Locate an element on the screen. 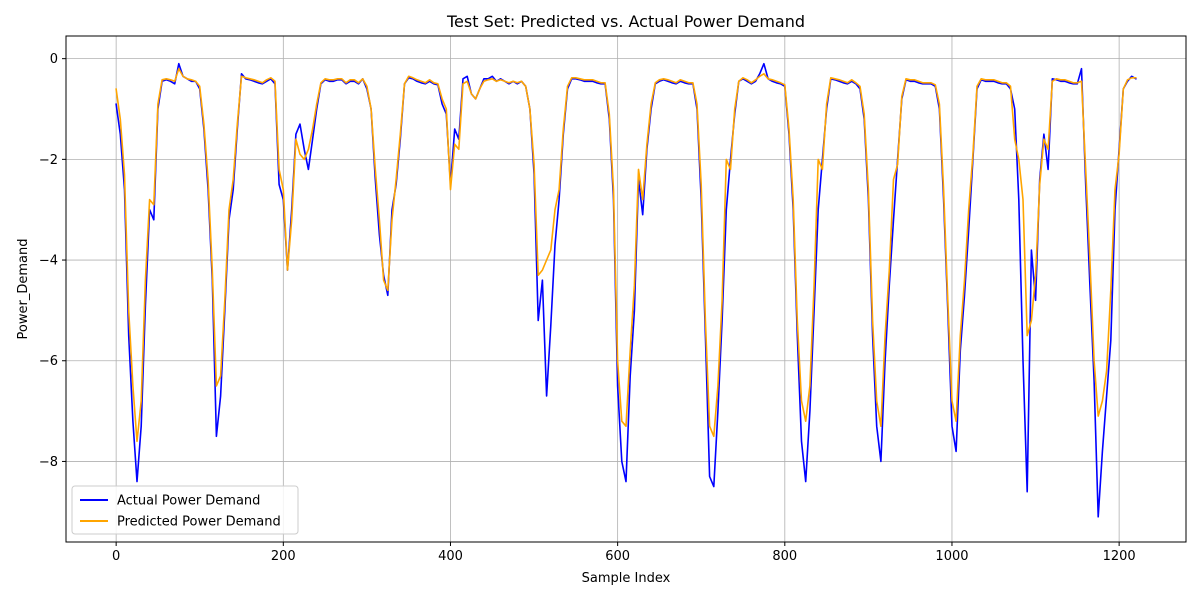 This screenshot has height=600, width=1200. x-tick-label: 0 is located at coordinates (116, 556).